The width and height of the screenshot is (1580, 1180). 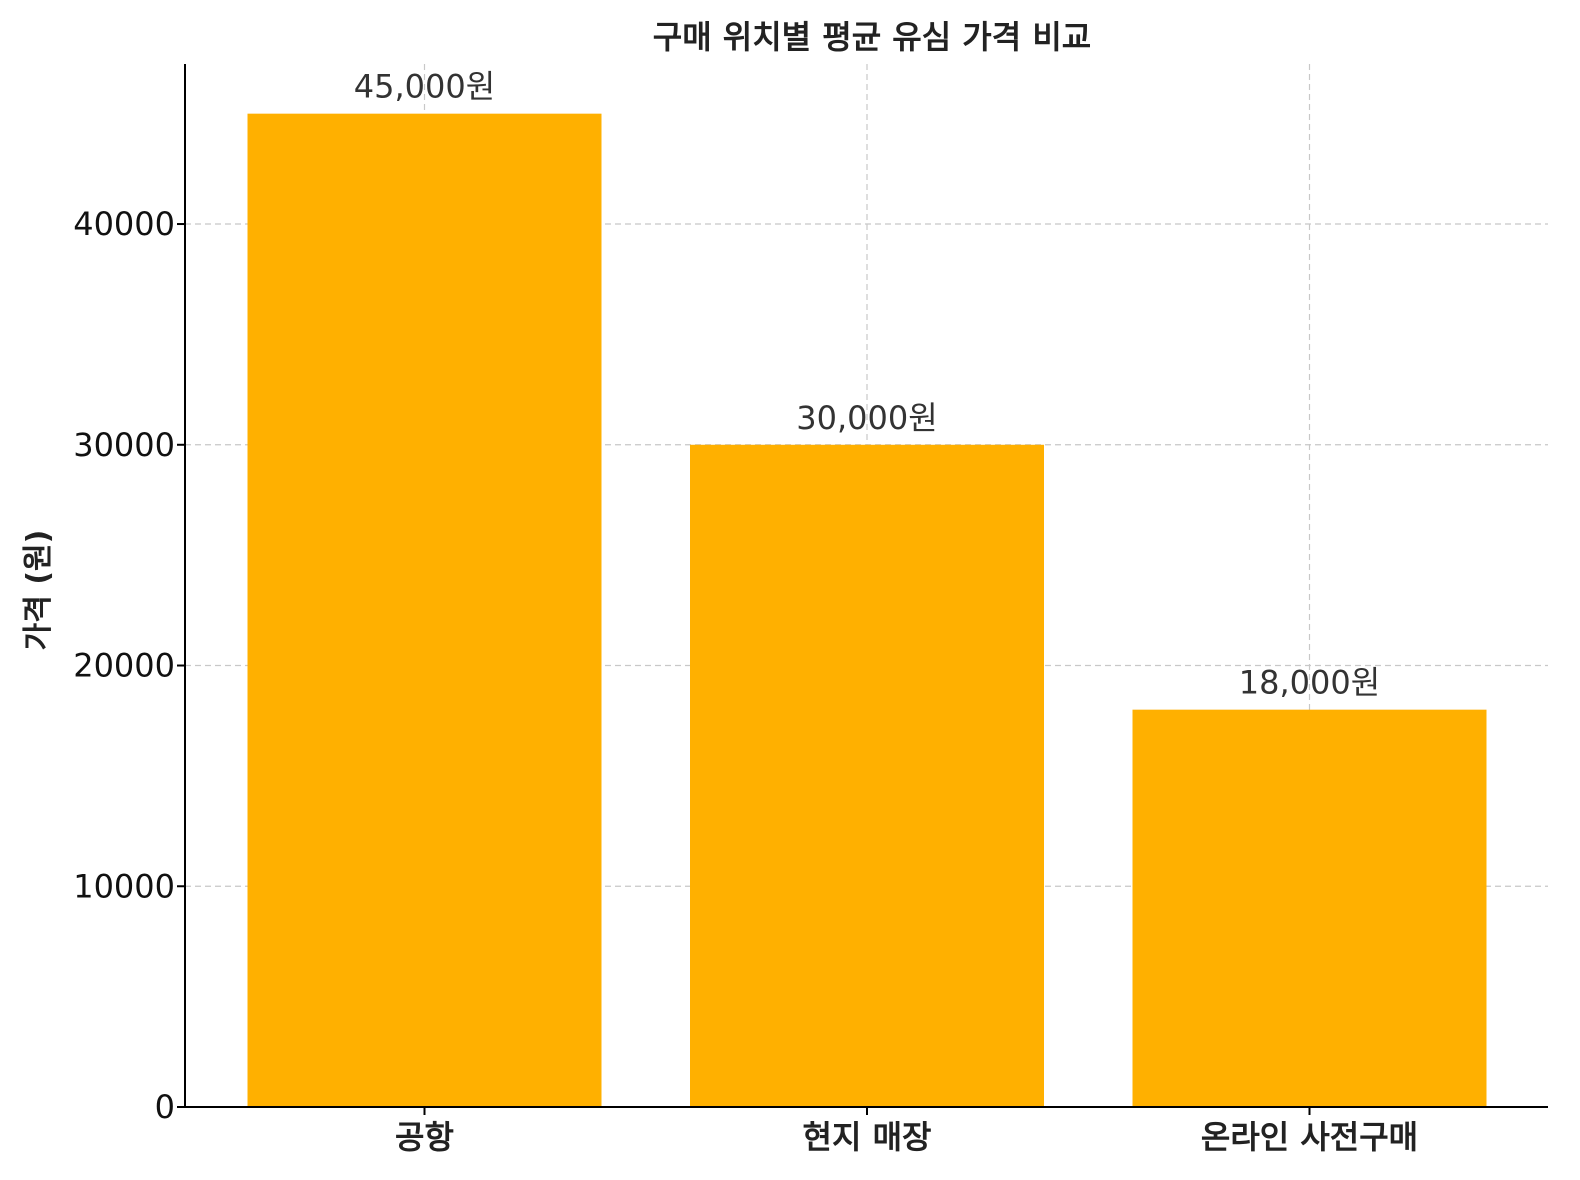 What do you see at coordinates (38, 590) in the screenshot?
I see `y-axis-label: 가격 (원)` at bounding box center [38, 590].